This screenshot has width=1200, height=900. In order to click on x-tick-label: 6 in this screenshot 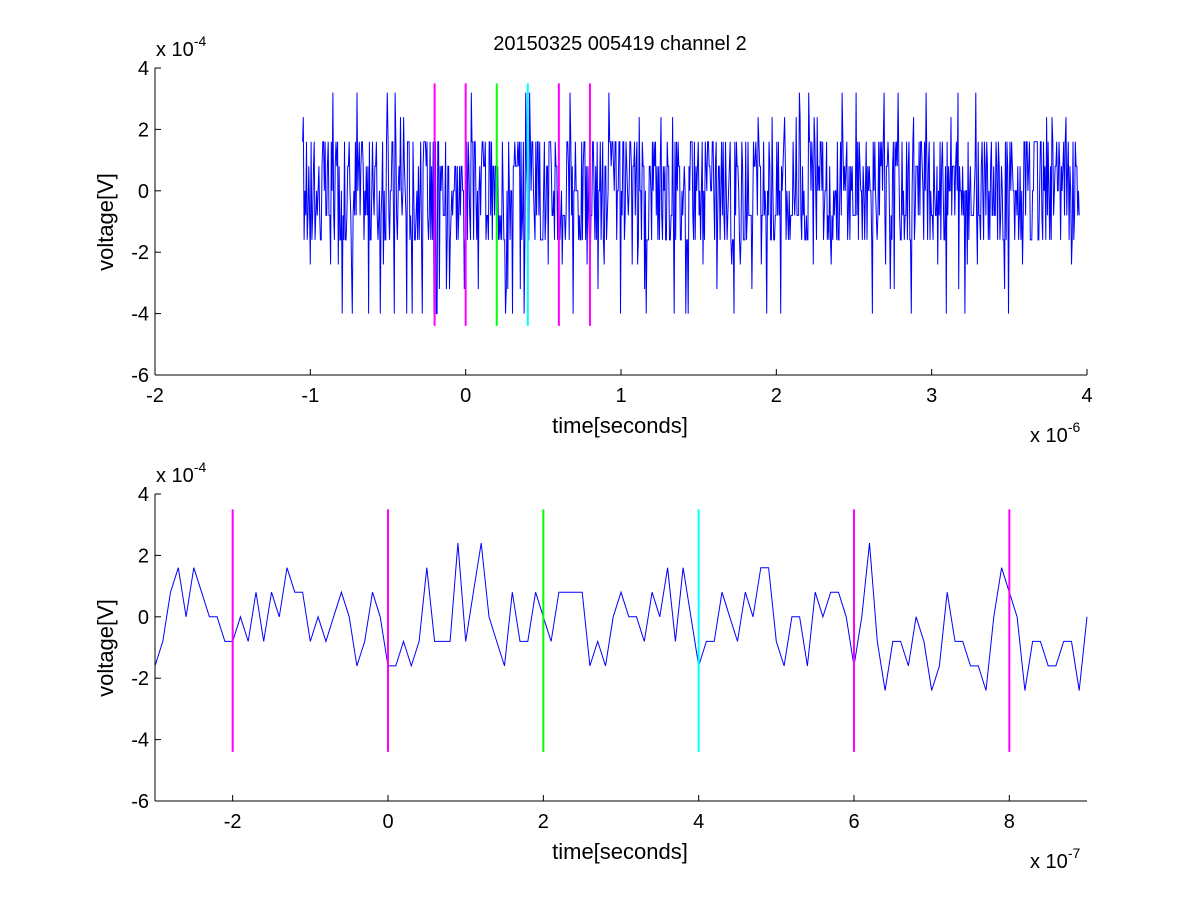, I will do `click(853, 822)`.